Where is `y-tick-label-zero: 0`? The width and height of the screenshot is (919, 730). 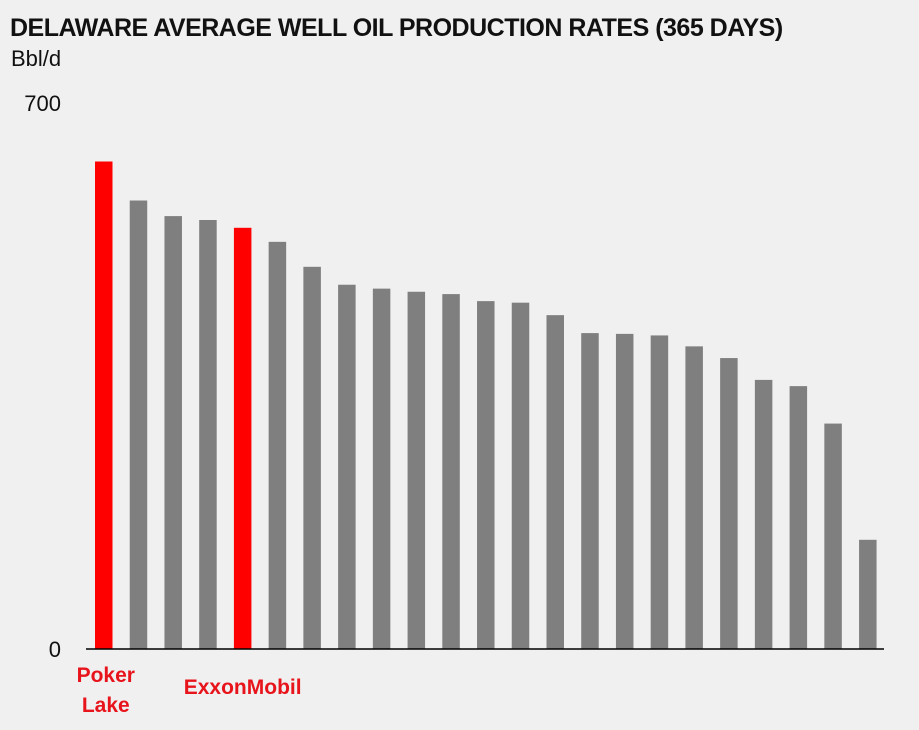
y-tick-label-zero: 0 is located at coordinates (55, 649).